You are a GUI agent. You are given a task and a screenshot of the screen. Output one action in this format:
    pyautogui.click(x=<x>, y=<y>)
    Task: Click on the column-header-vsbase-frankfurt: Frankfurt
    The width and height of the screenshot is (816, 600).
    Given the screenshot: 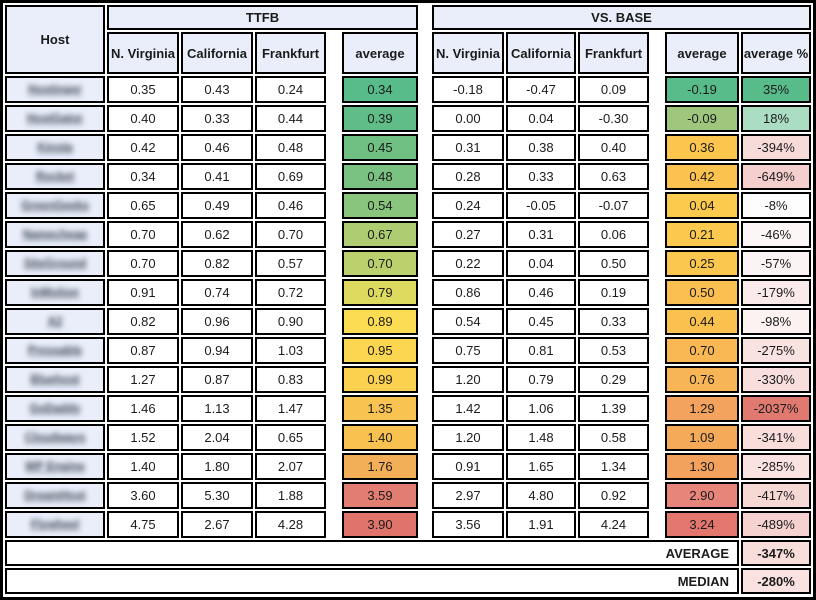 What is the action you would take?
    pyautogui.click(x=613, y=53)
    